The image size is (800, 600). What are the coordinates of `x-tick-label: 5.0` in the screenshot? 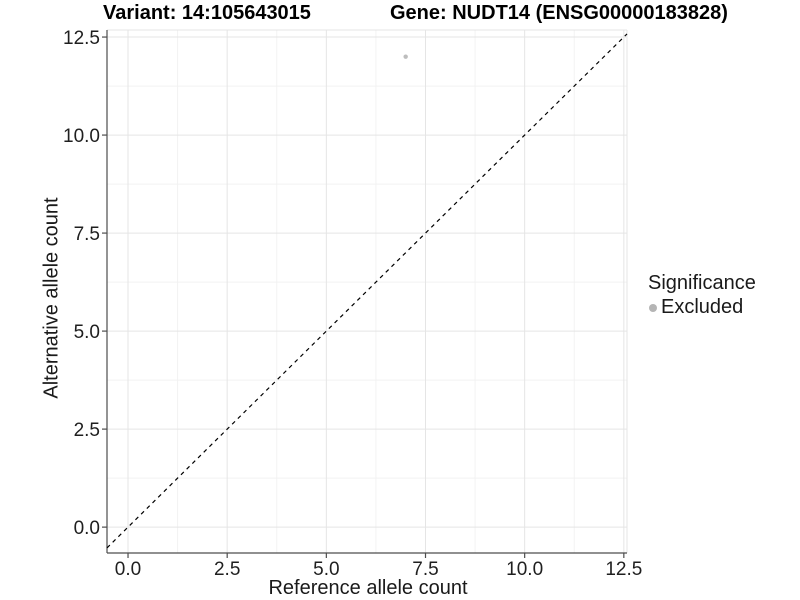 It's located at (326, 569).